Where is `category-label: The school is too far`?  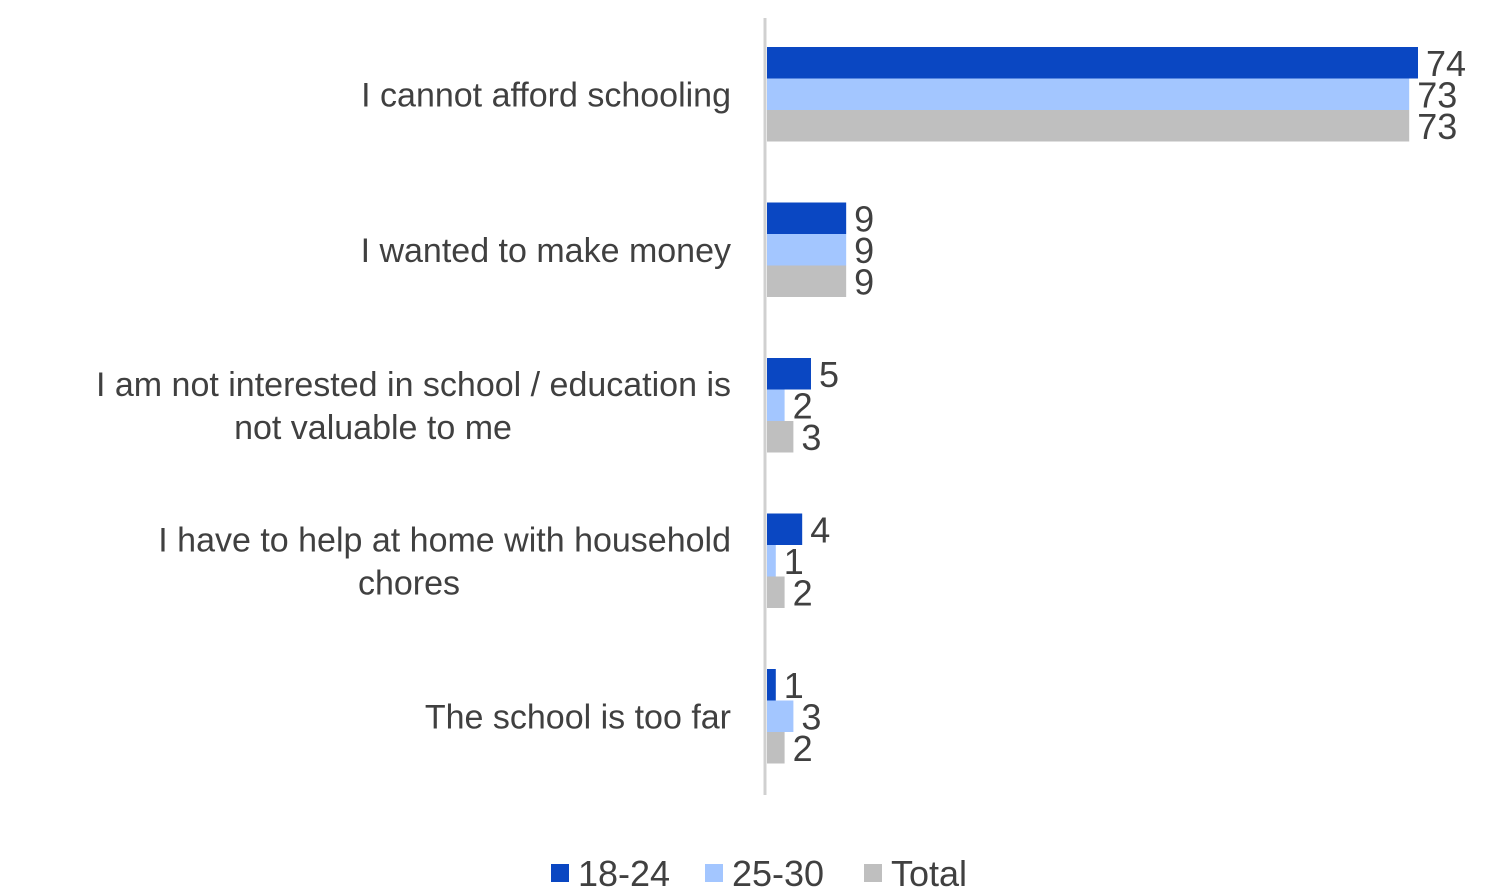 category-label: The school is too far is located at coordinates (578, 717).